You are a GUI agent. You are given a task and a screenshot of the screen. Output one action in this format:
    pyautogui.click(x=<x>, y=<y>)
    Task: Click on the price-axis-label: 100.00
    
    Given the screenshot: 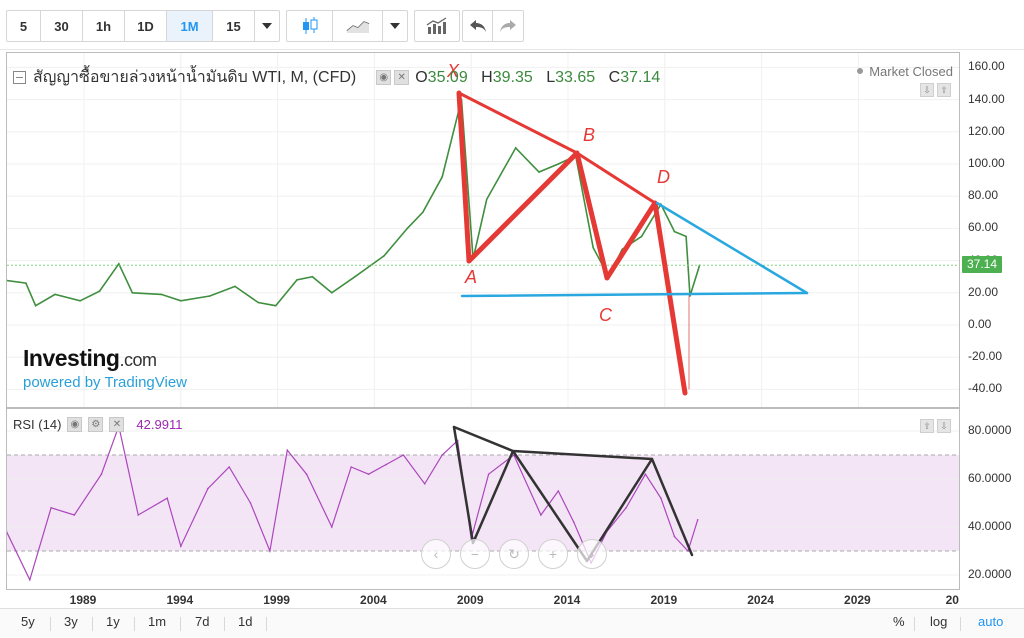 What is the action you would take?
    pyautogui.click(x=986, y=163)
    